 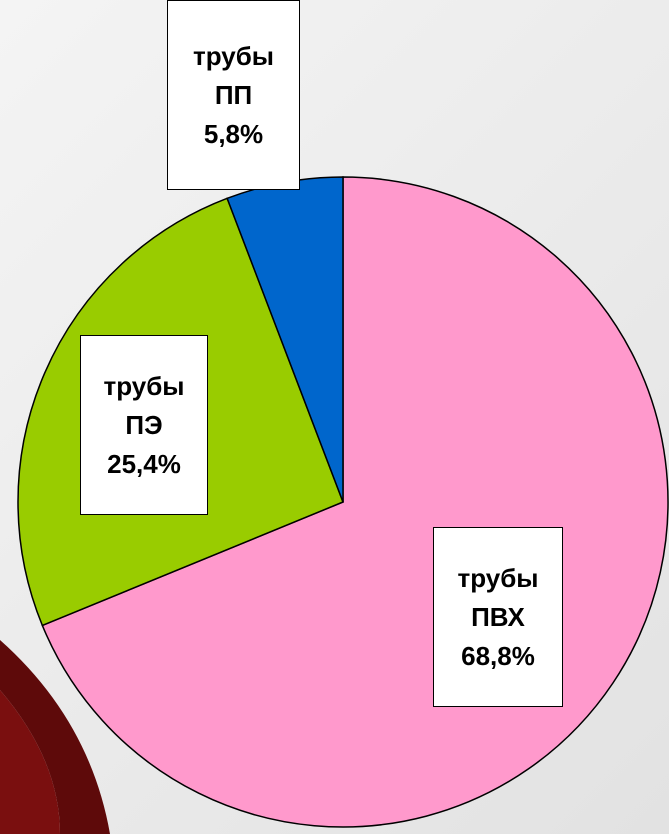 What do you see at coordinates (233, 75) in the screenshot?
I see `slice-category: трубы ПП` at bounding box center [233, 75].